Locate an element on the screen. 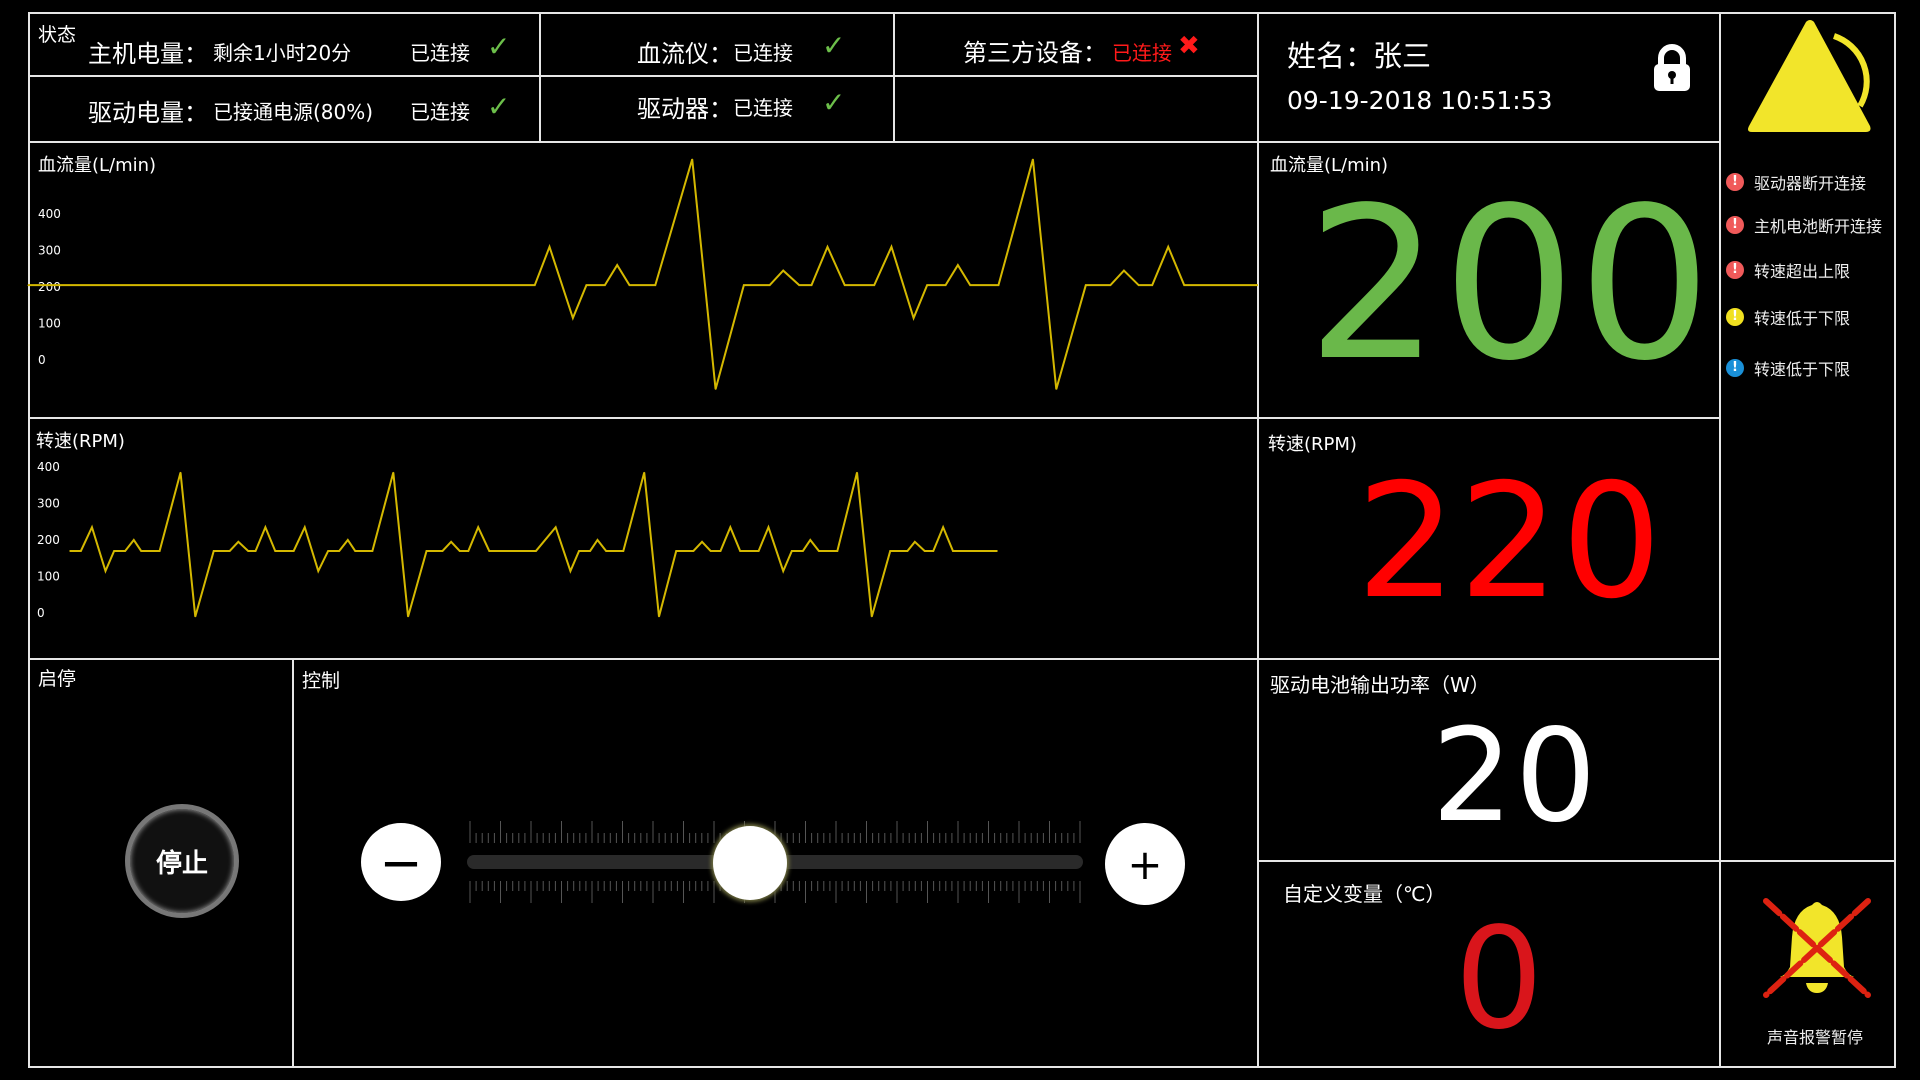 This screenshot has height=1080, width=1920. cross-icon: ✖ is located at coordinates (1189, 46).